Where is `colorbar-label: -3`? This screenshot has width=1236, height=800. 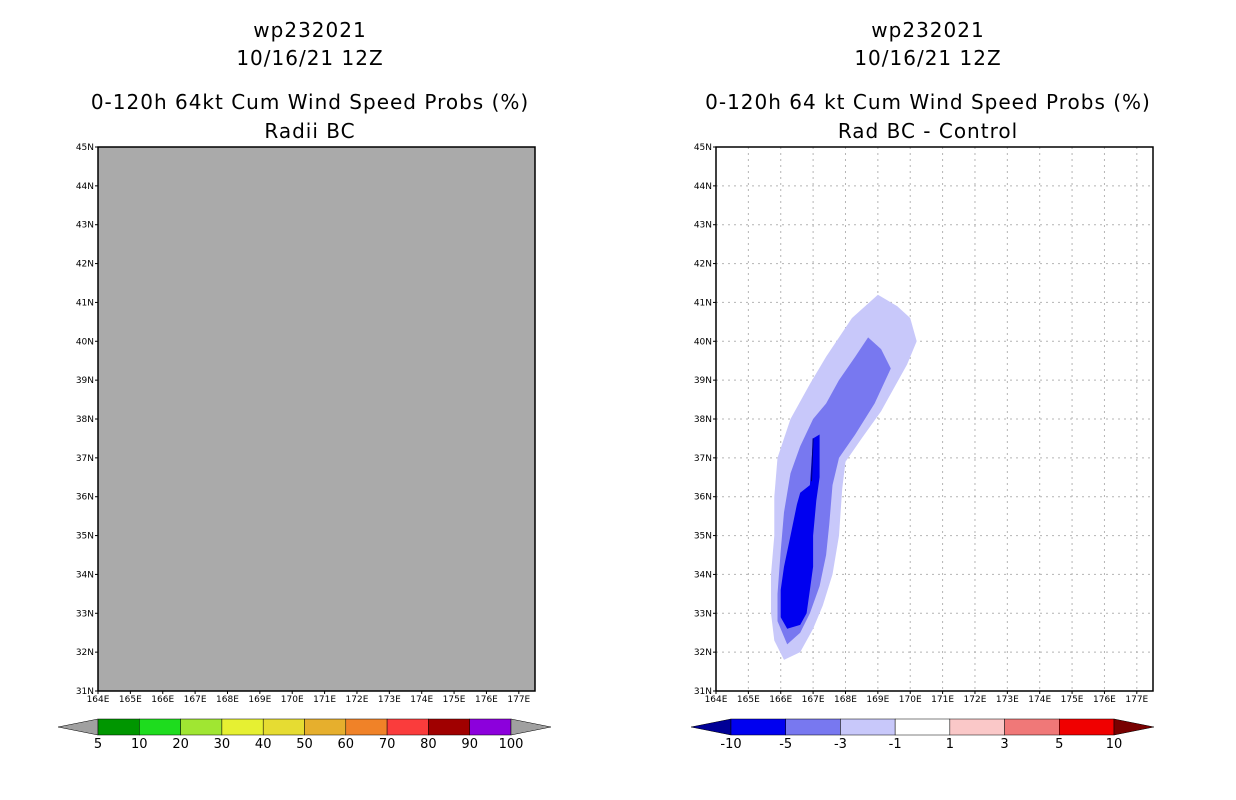
colorbar-label: -3 is located at coordinates (840, 744).